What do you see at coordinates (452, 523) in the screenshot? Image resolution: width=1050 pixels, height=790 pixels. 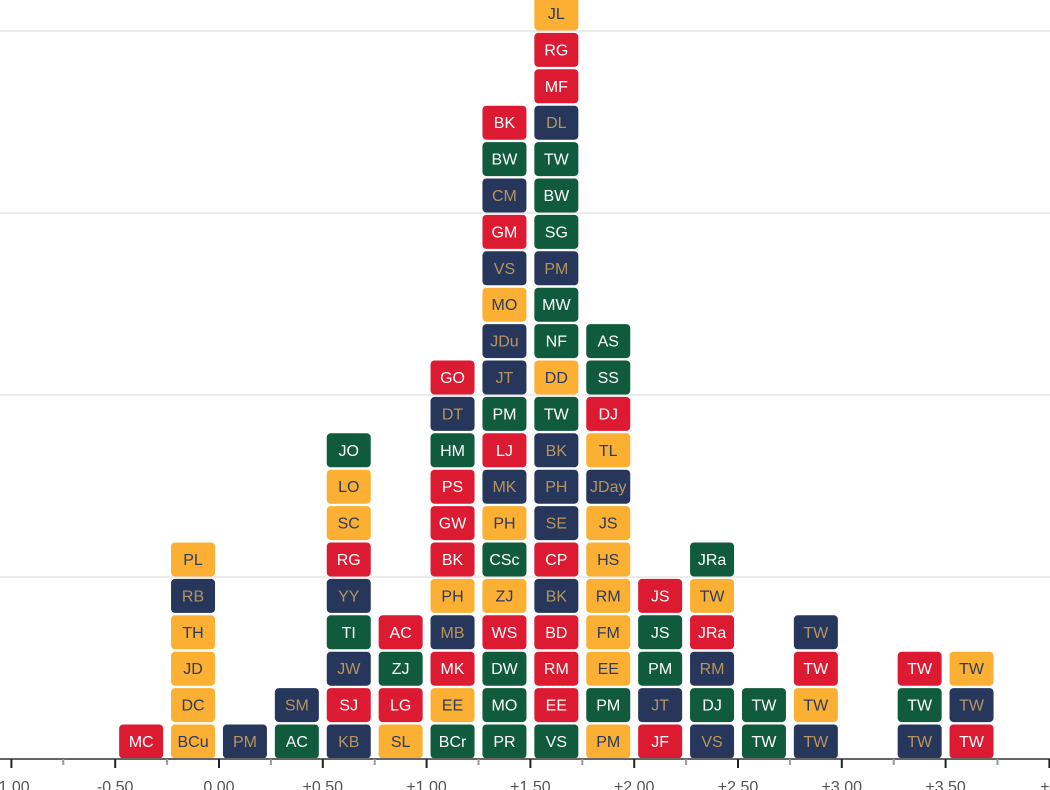 I see `item-box: GW` at bounding box center [452, 523].